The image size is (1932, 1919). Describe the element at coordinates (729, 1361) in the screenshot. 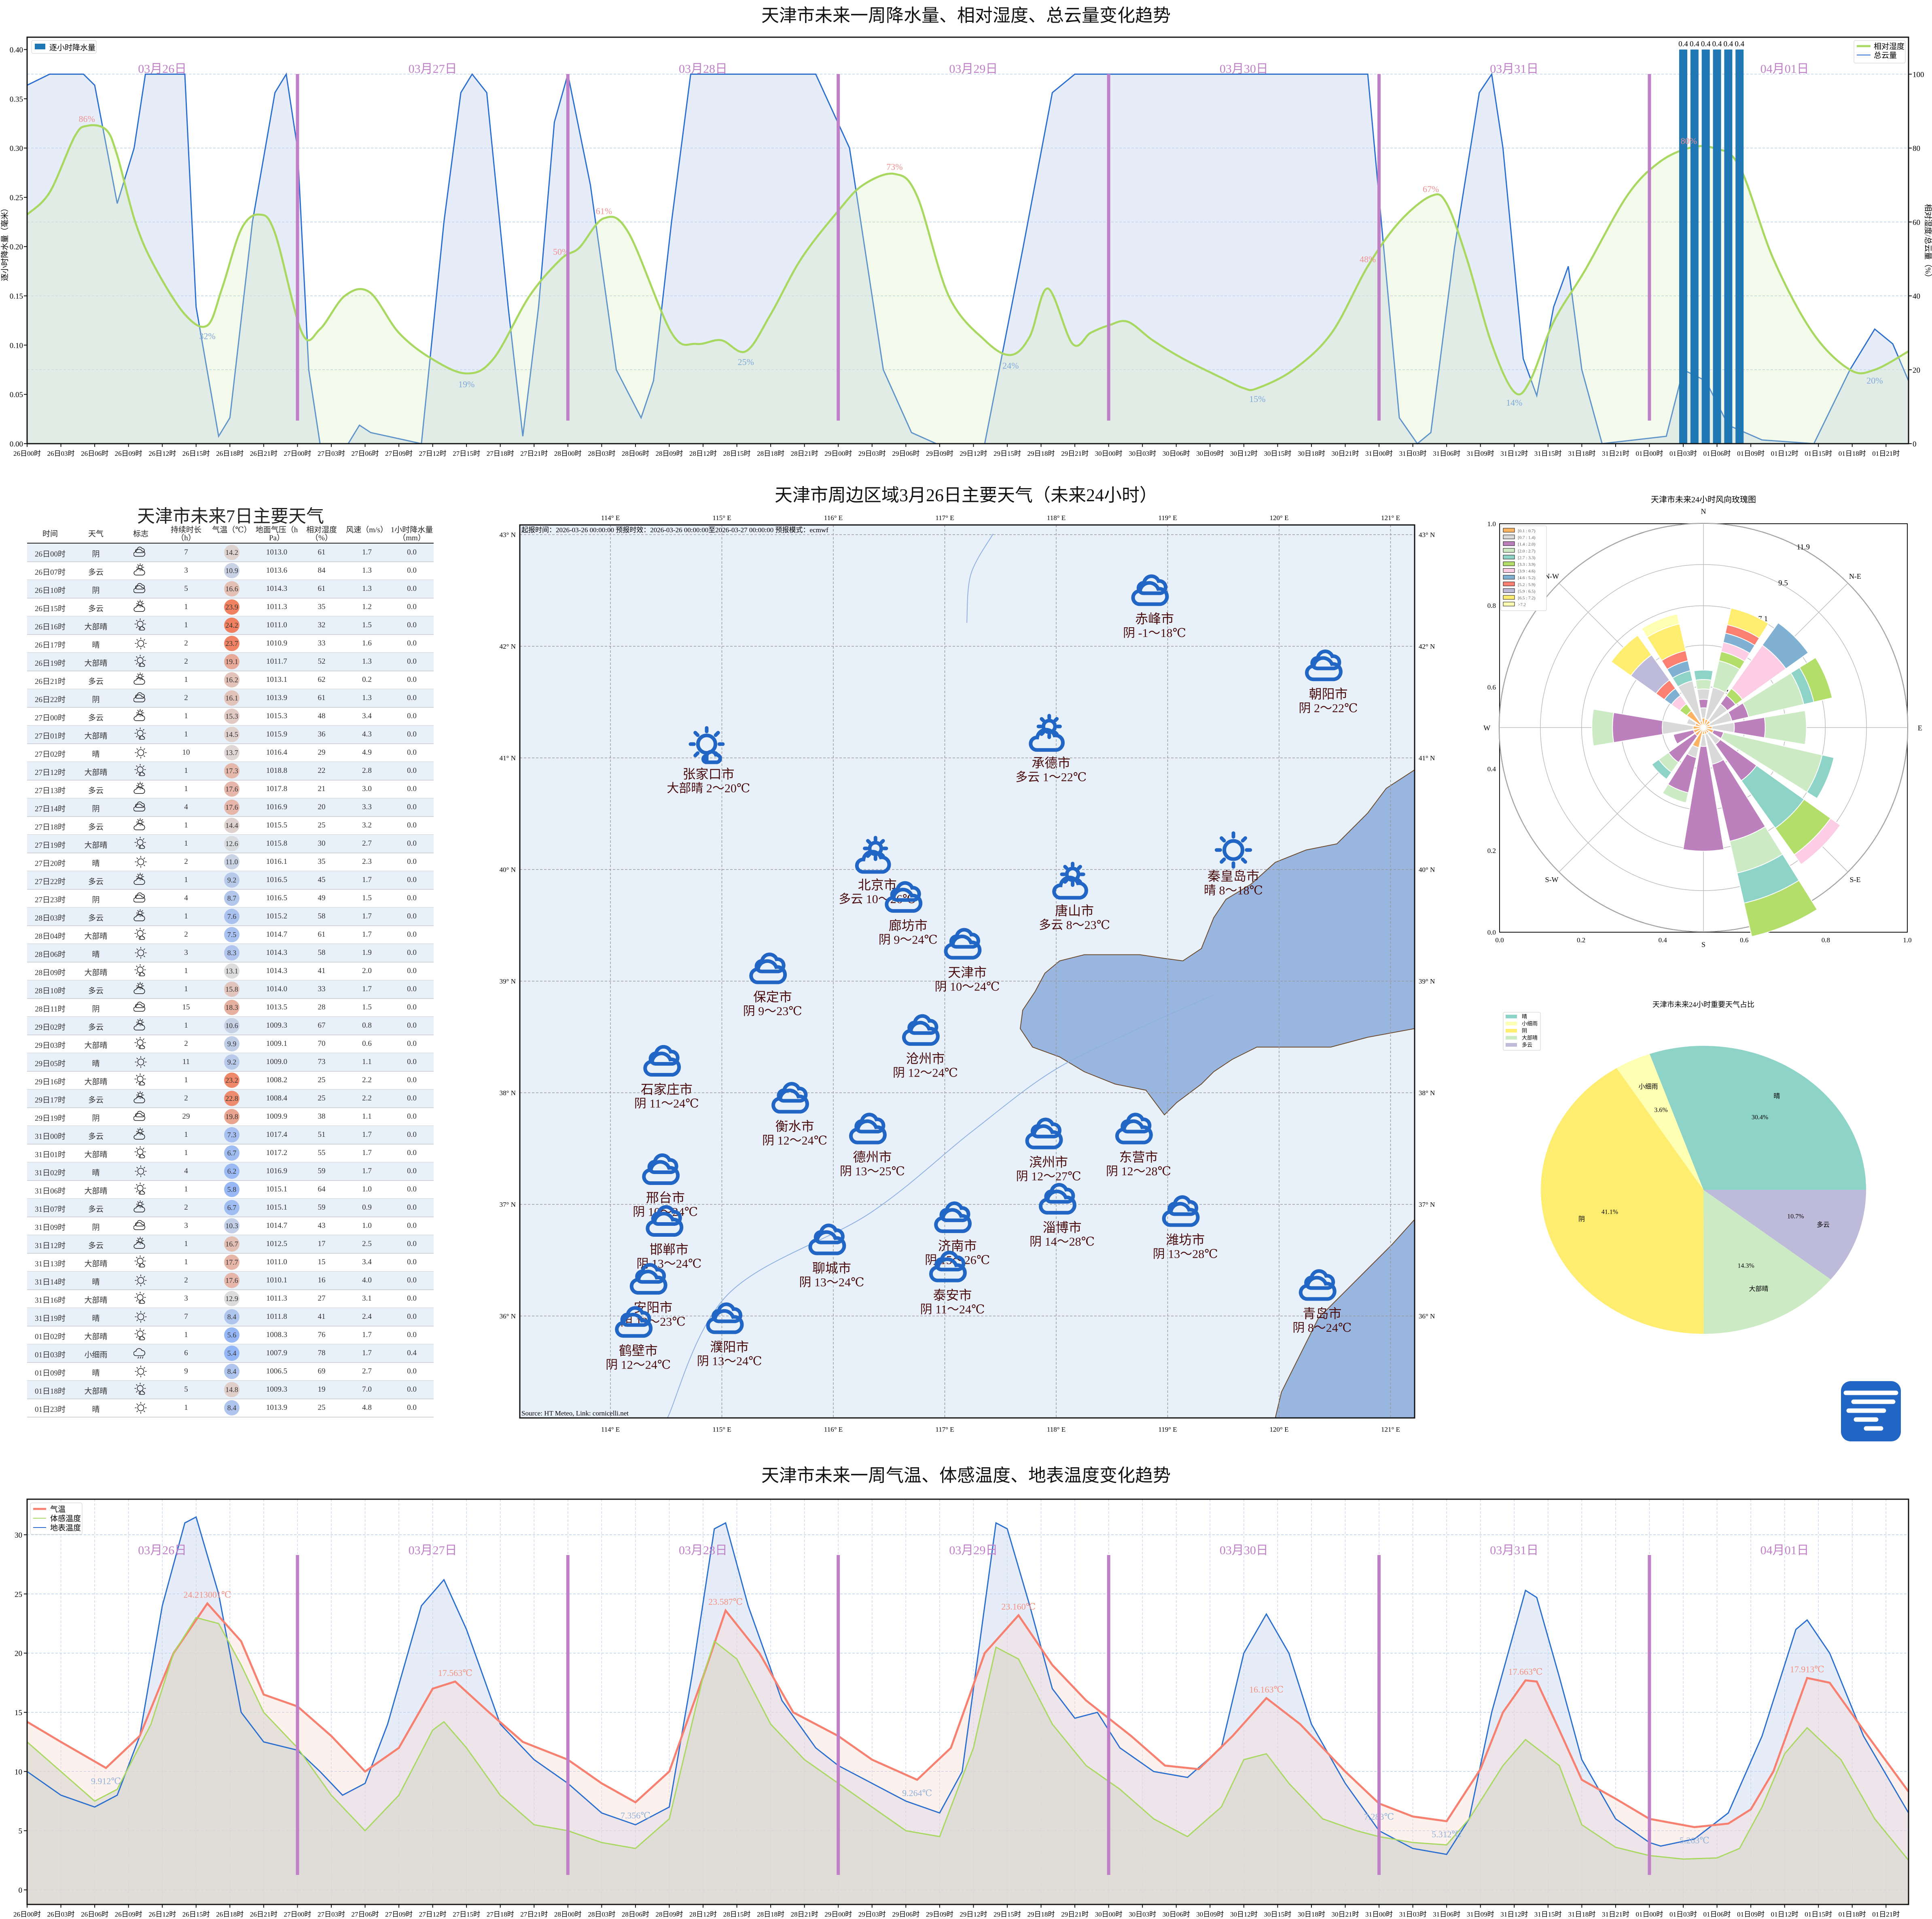

I see `city-forecast: 阴 13～24℃` at that location.